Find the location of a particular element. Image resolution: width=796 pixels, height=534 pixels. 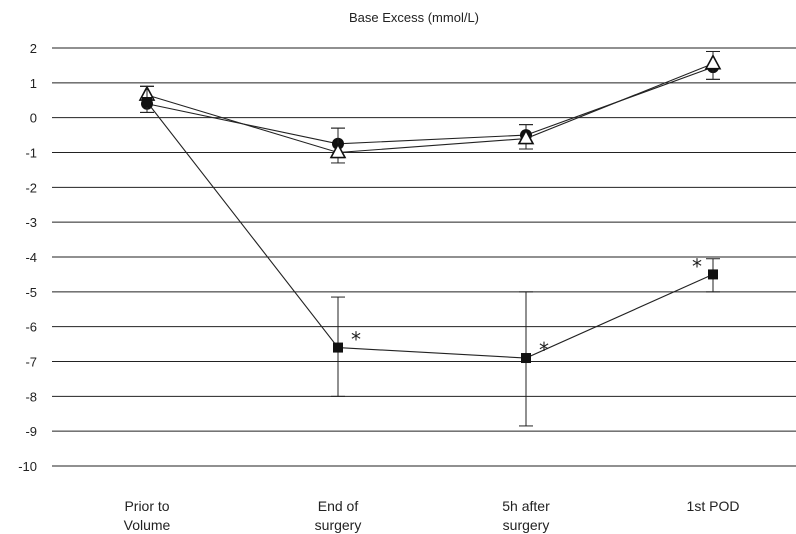

y-tick-label: -9 is located at coordinates (31, 431).